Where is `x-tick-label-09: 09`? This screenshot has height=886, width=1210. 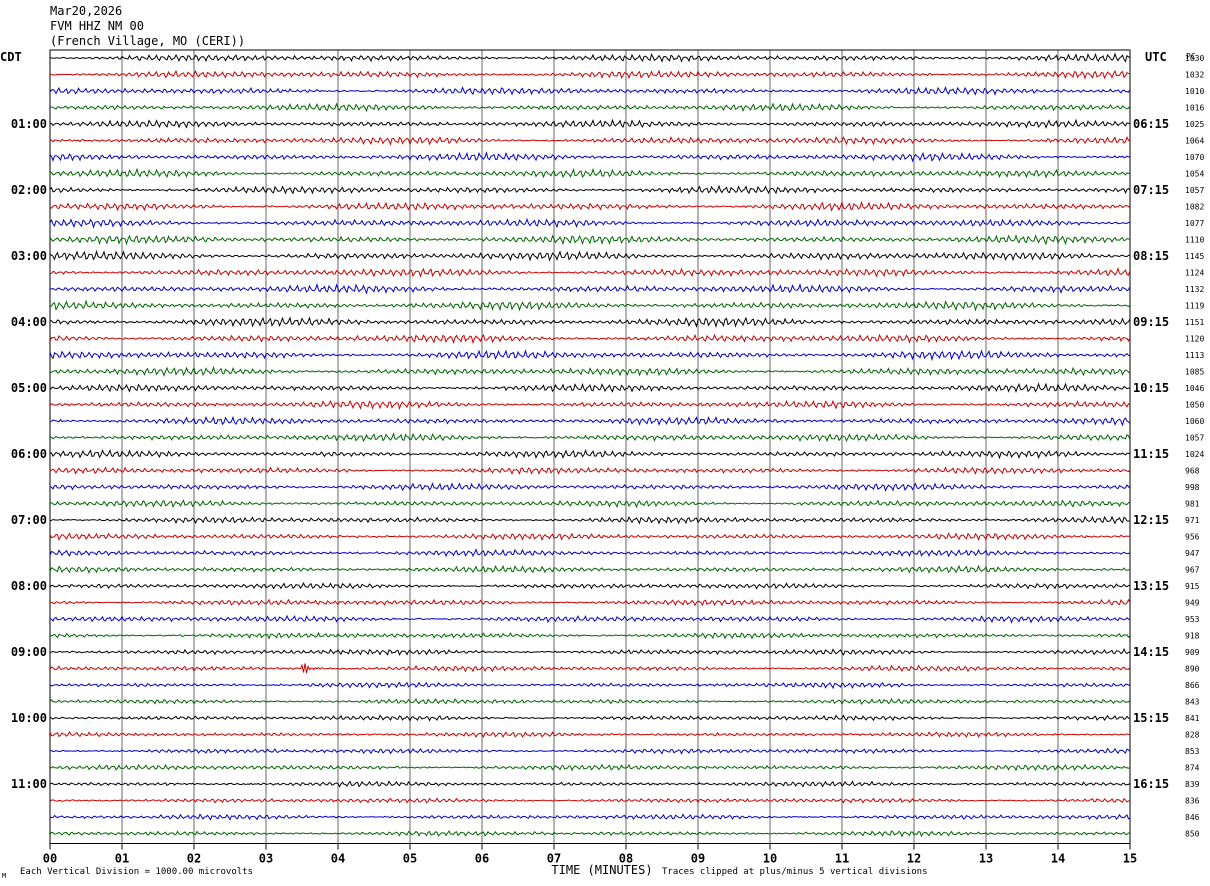
x-tick-label-09: 09 is located at coordinates (698, 859).